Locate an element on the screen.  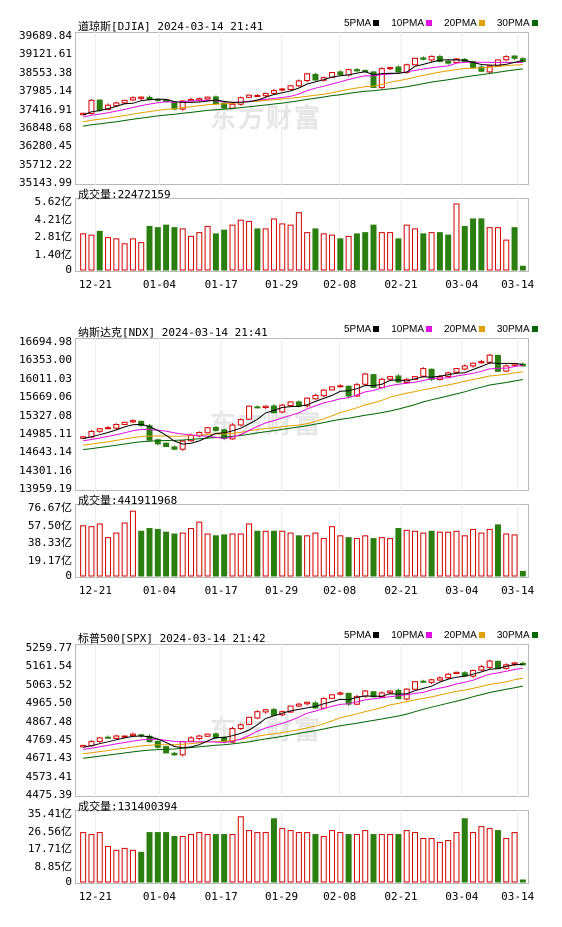
volume-title: 成交量:131400394 is located at coordinates (128, 806).